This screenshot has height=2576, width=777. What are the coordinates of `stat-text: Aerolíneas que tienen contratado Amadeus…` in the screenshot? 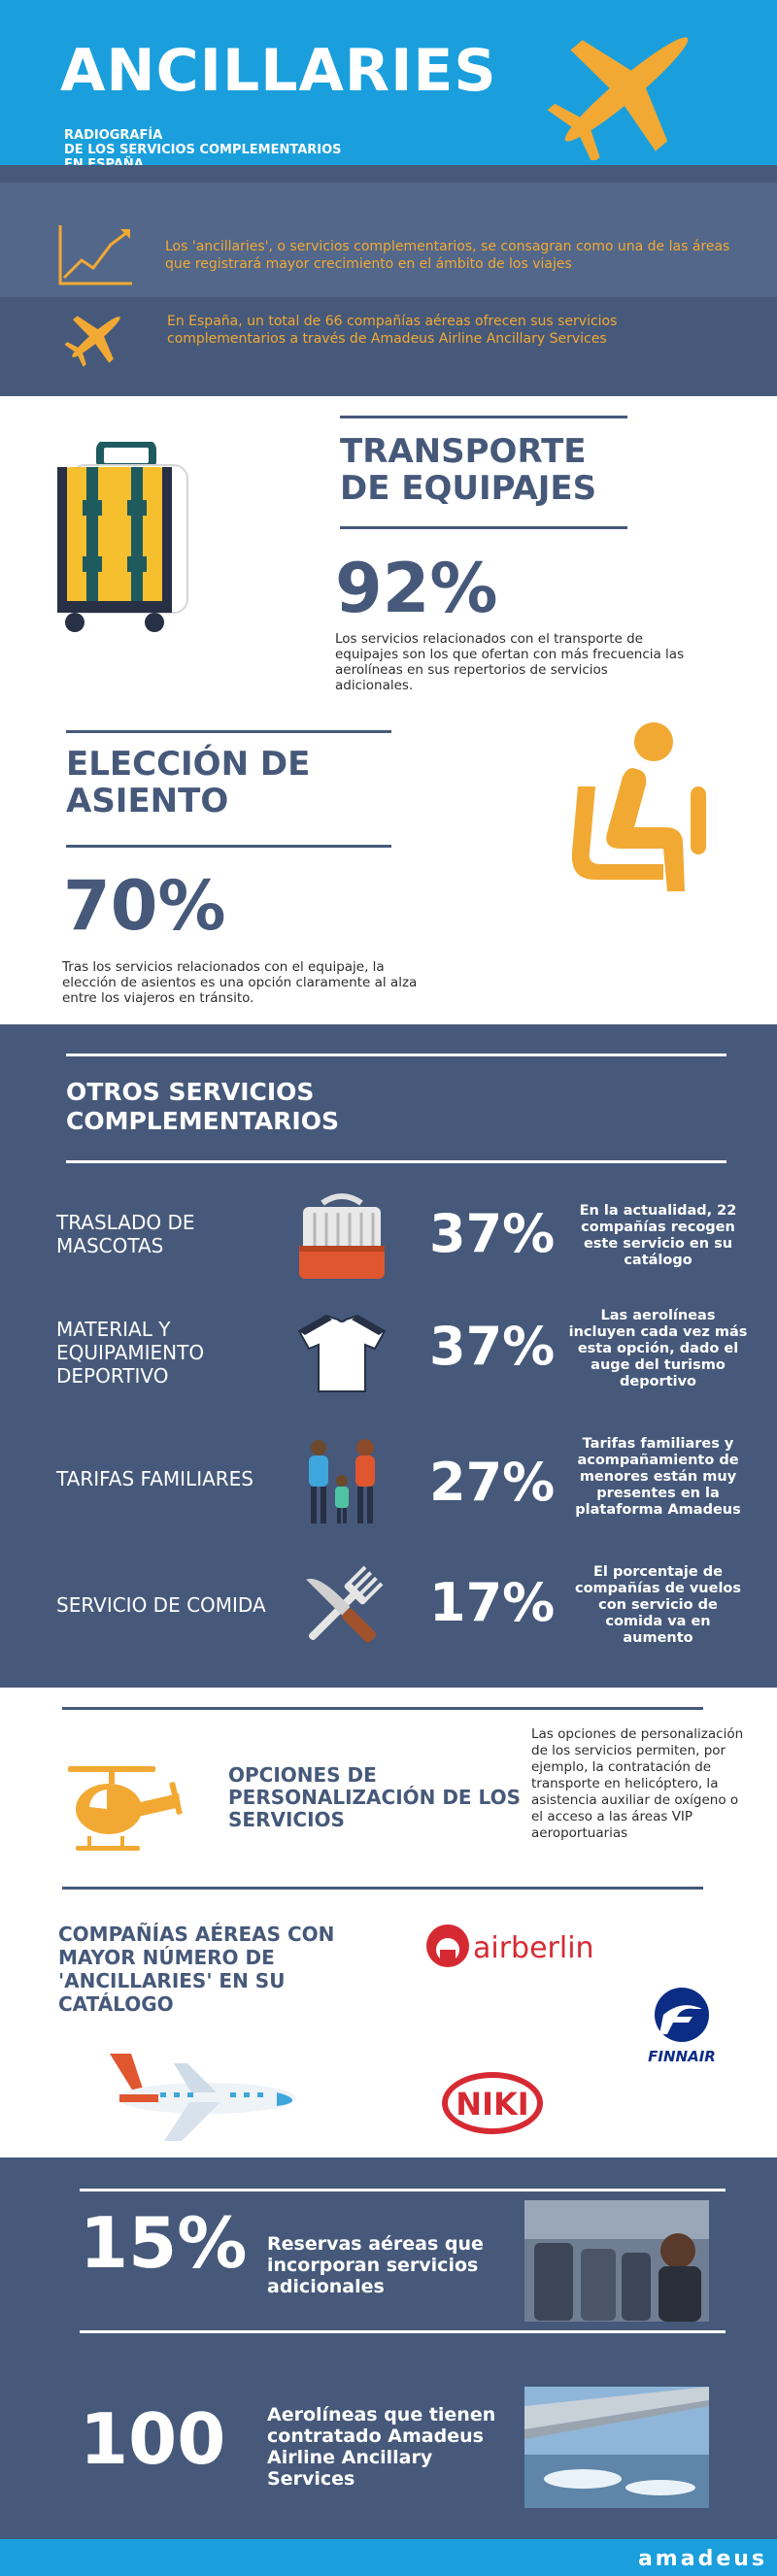 It's located at (381, 2447).